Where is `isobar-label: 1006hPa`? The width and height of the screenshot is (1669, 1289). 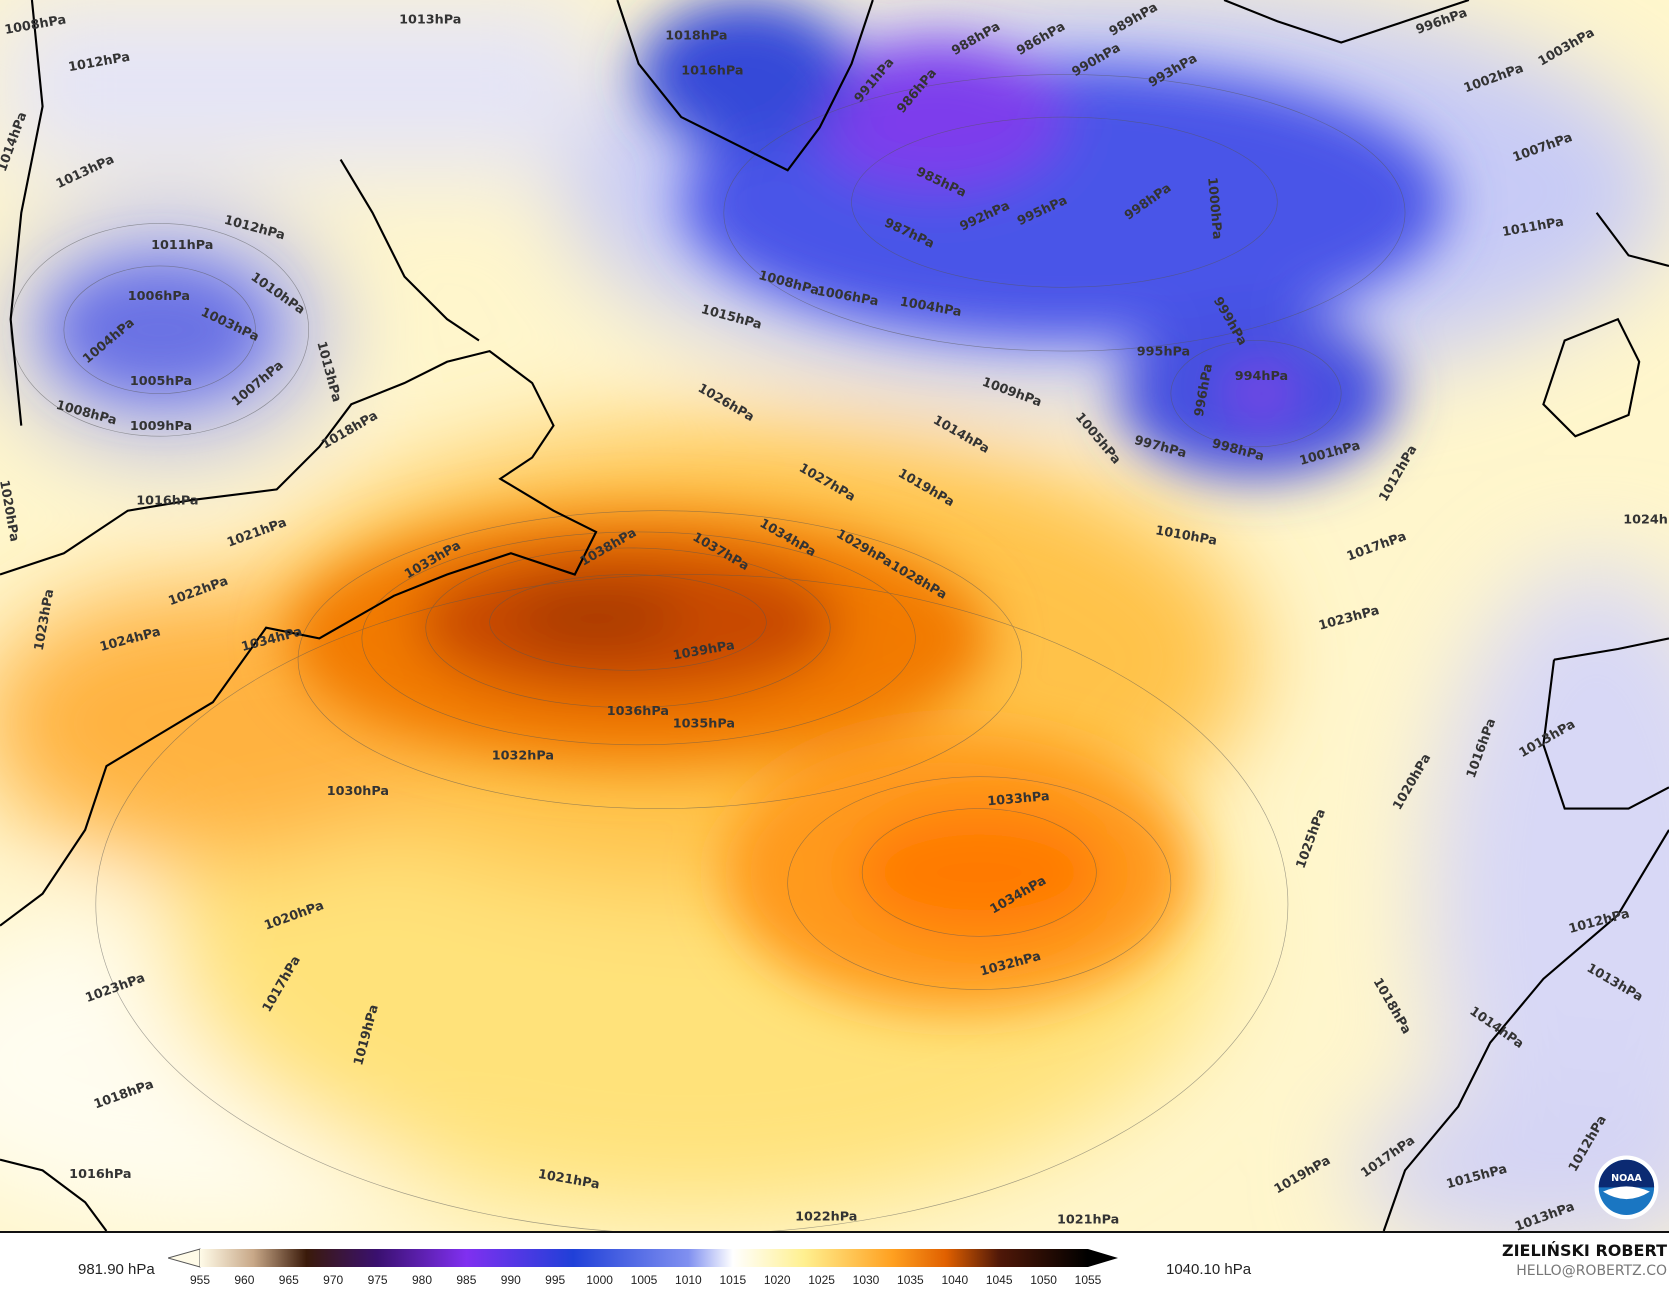 isobar-label: 1006hPa is located at coordinates (159, 296).